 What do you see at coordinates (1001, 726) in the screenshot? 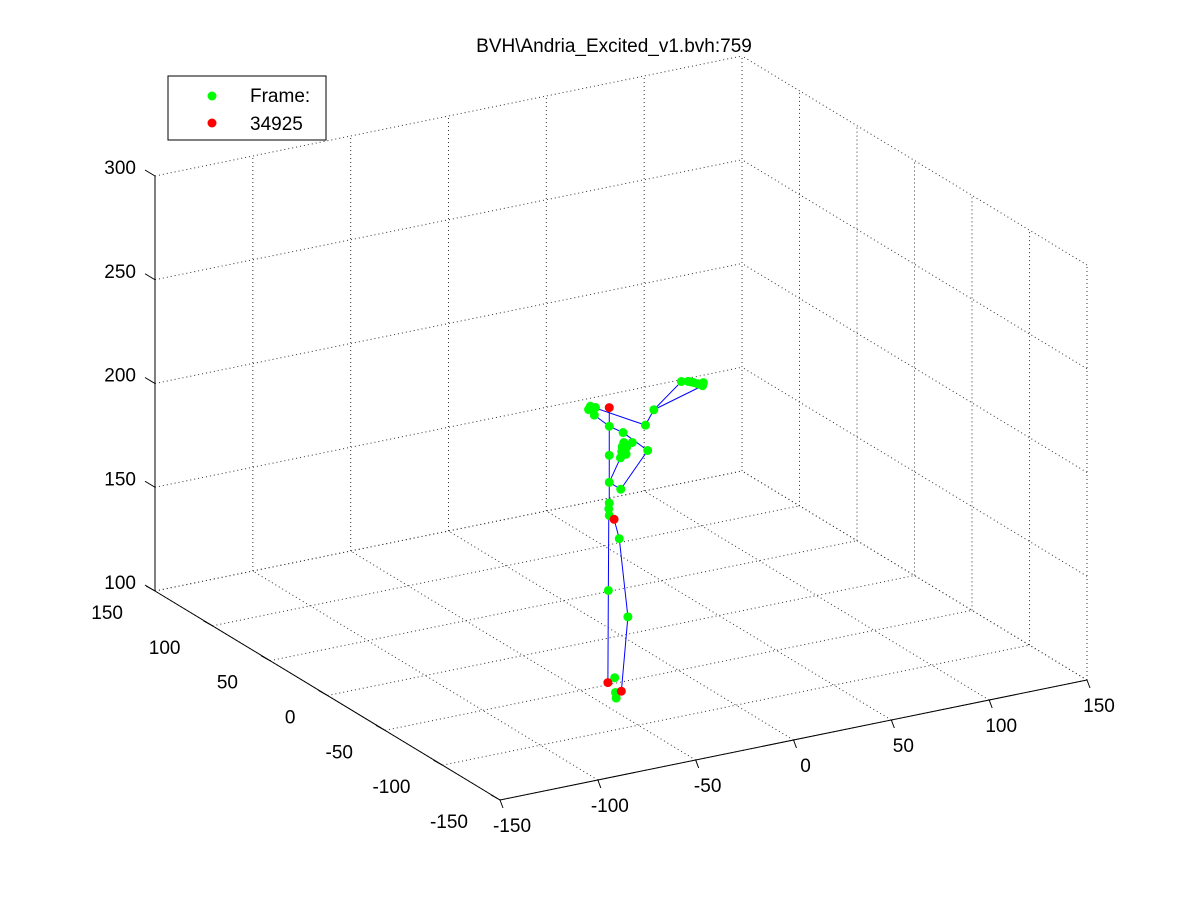
I see `x-tick-label: 100` at bounding box center [1001, 726].